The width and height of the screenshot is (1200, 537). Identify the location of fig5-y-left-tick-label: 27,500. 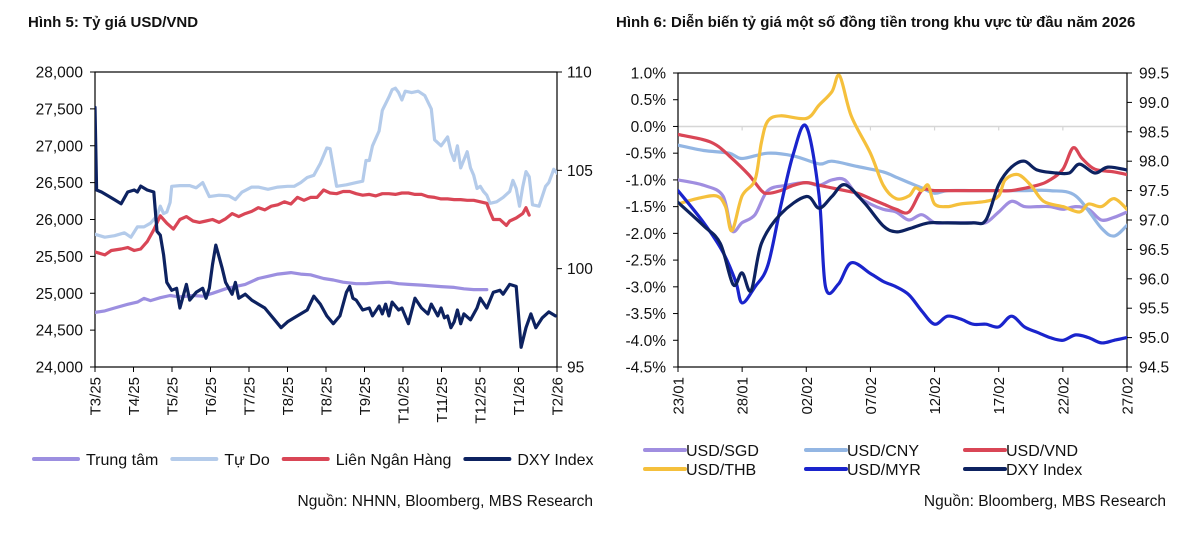
(60, 109).